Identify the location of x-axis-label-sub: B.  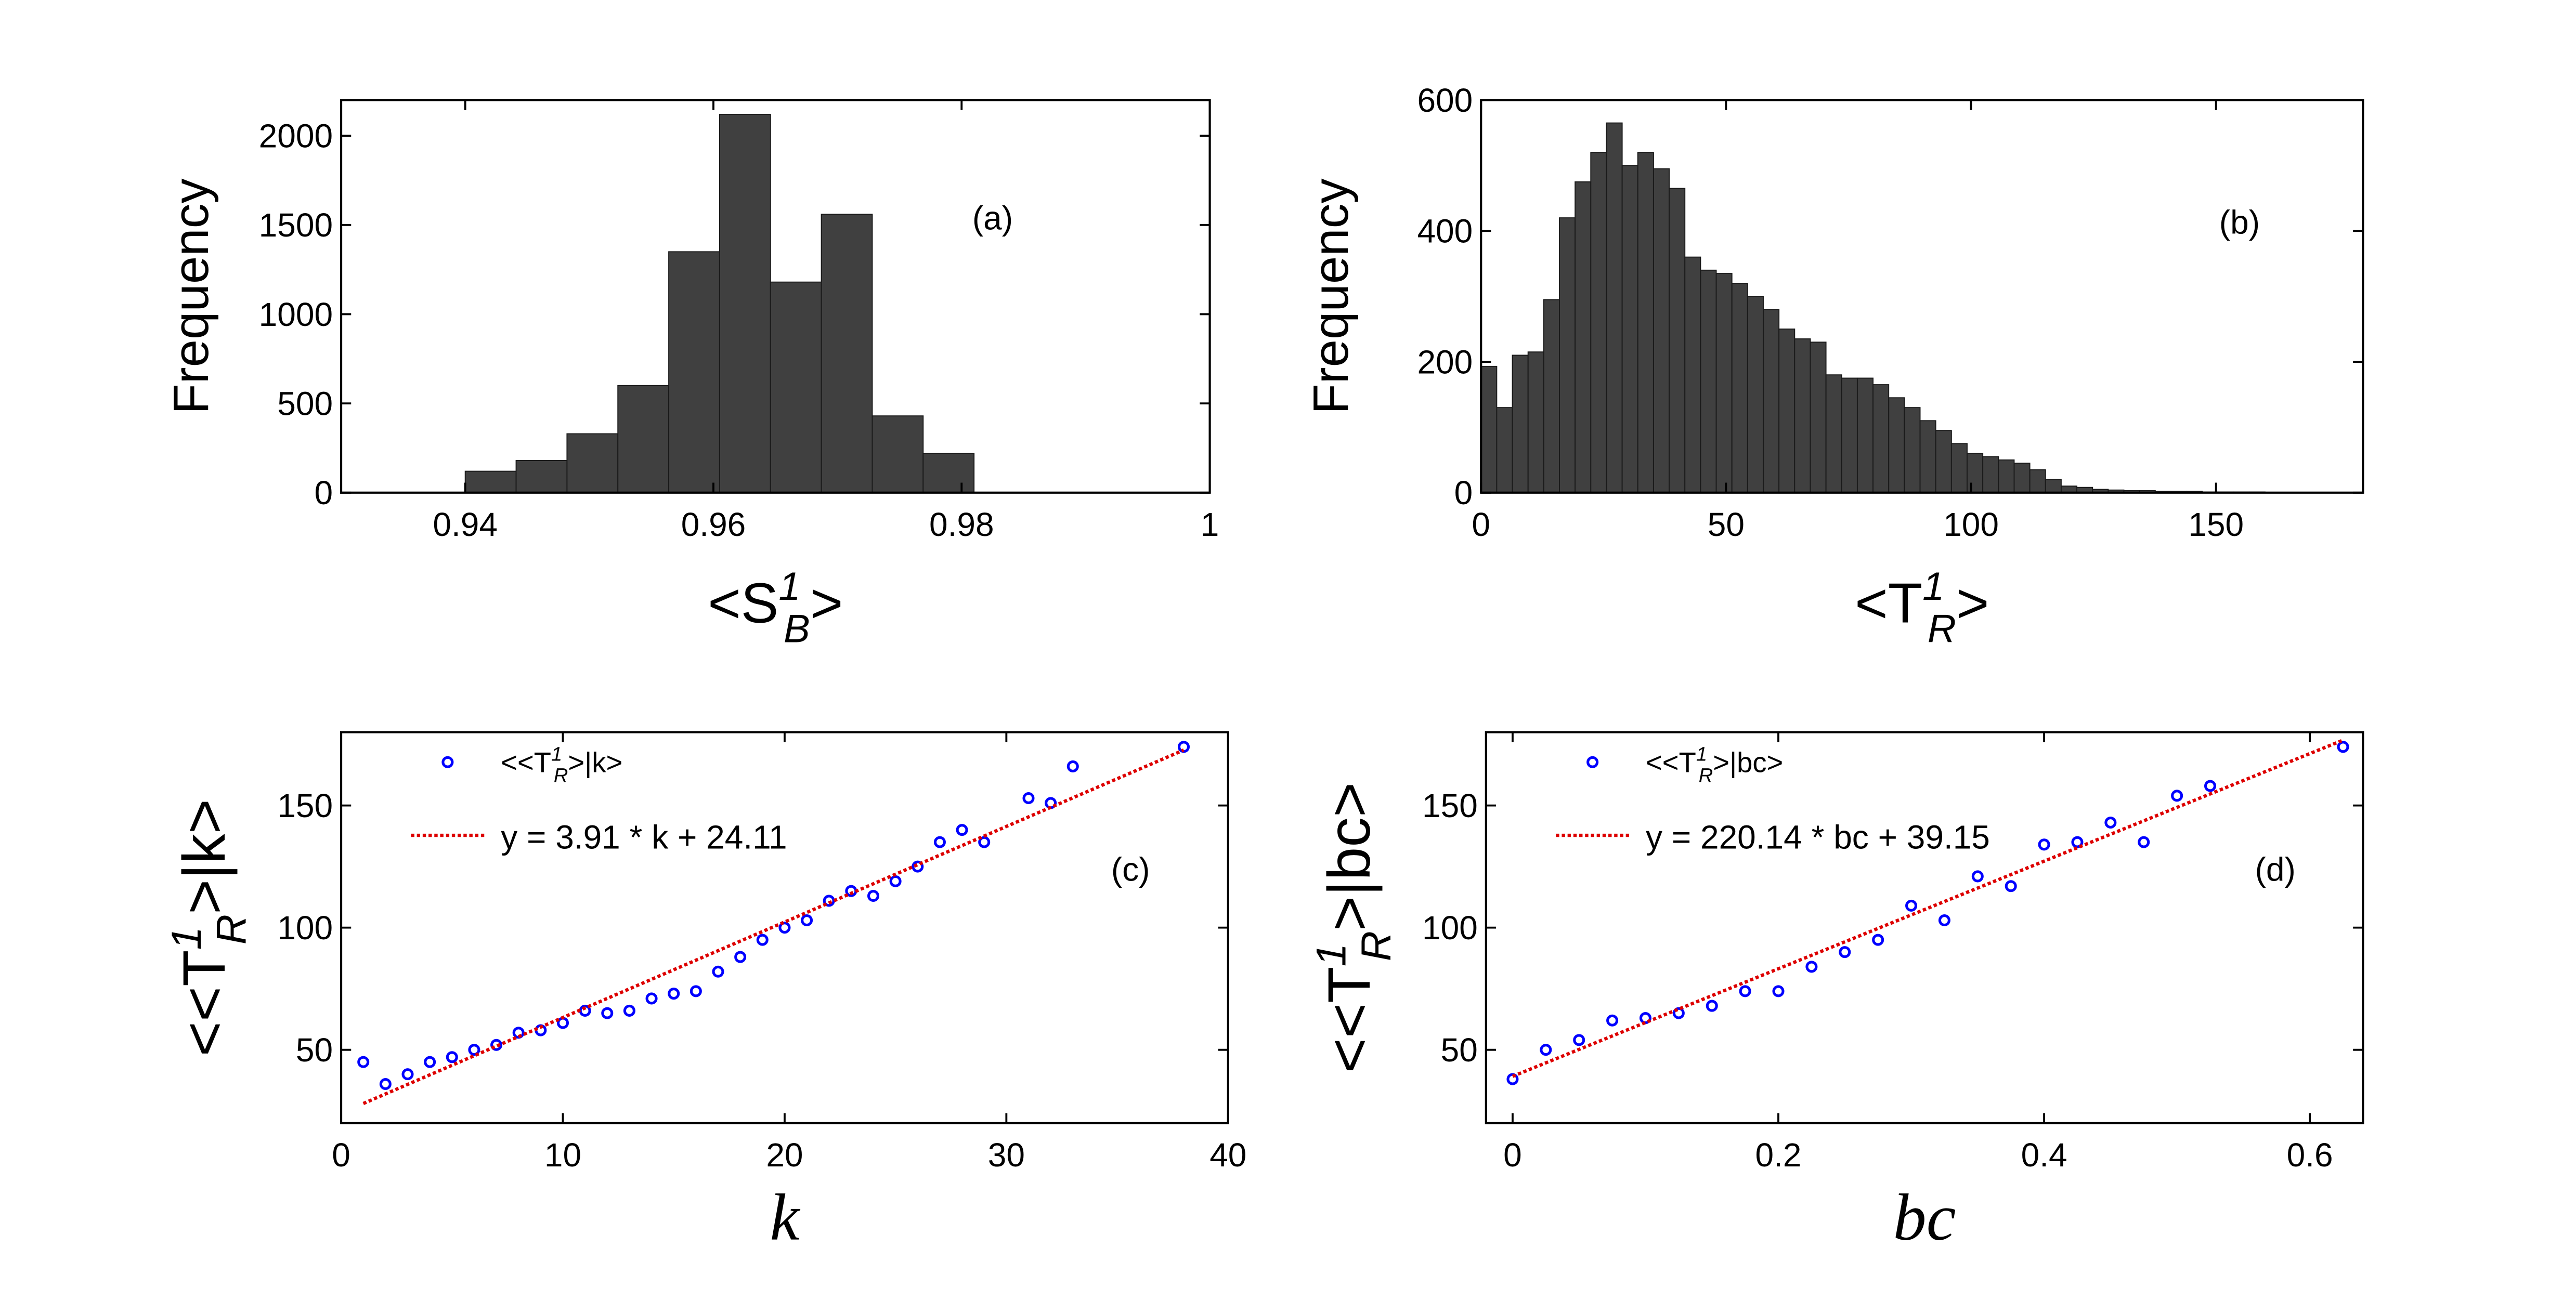
(797, 629).